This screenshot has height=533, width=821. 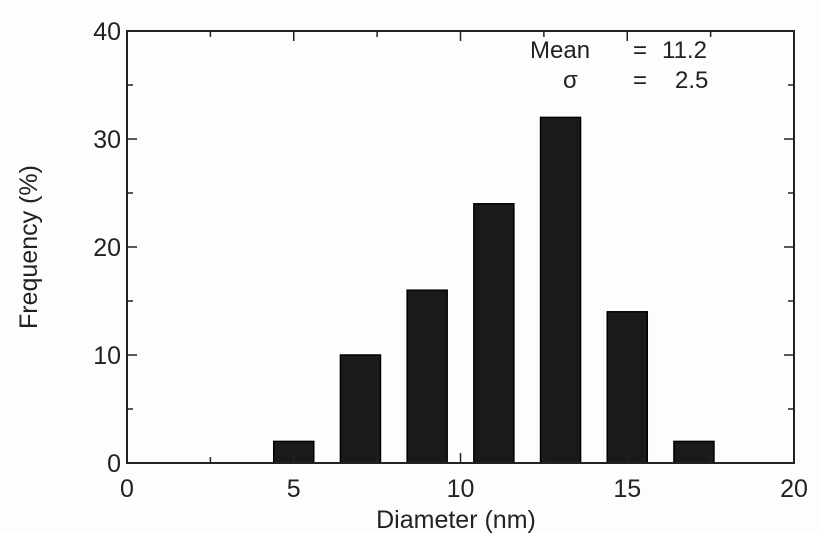 I want to click on y-tick-label: 10, so click(x=107, y=356).